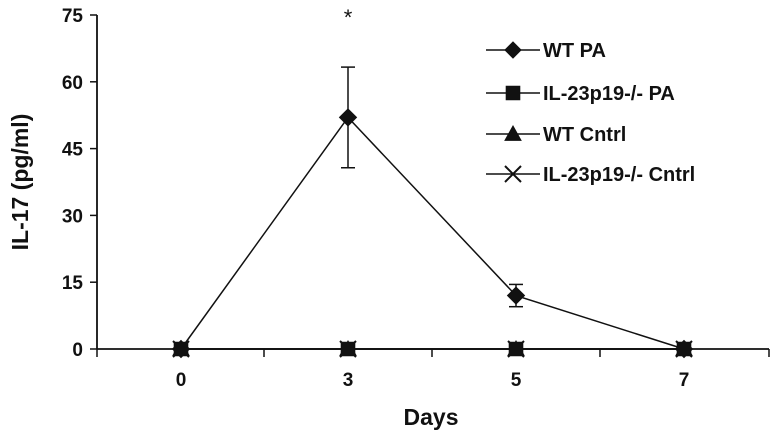  I want to click on y-axis-ticks: 0 15 30 45 60 75, so click(79, 183).